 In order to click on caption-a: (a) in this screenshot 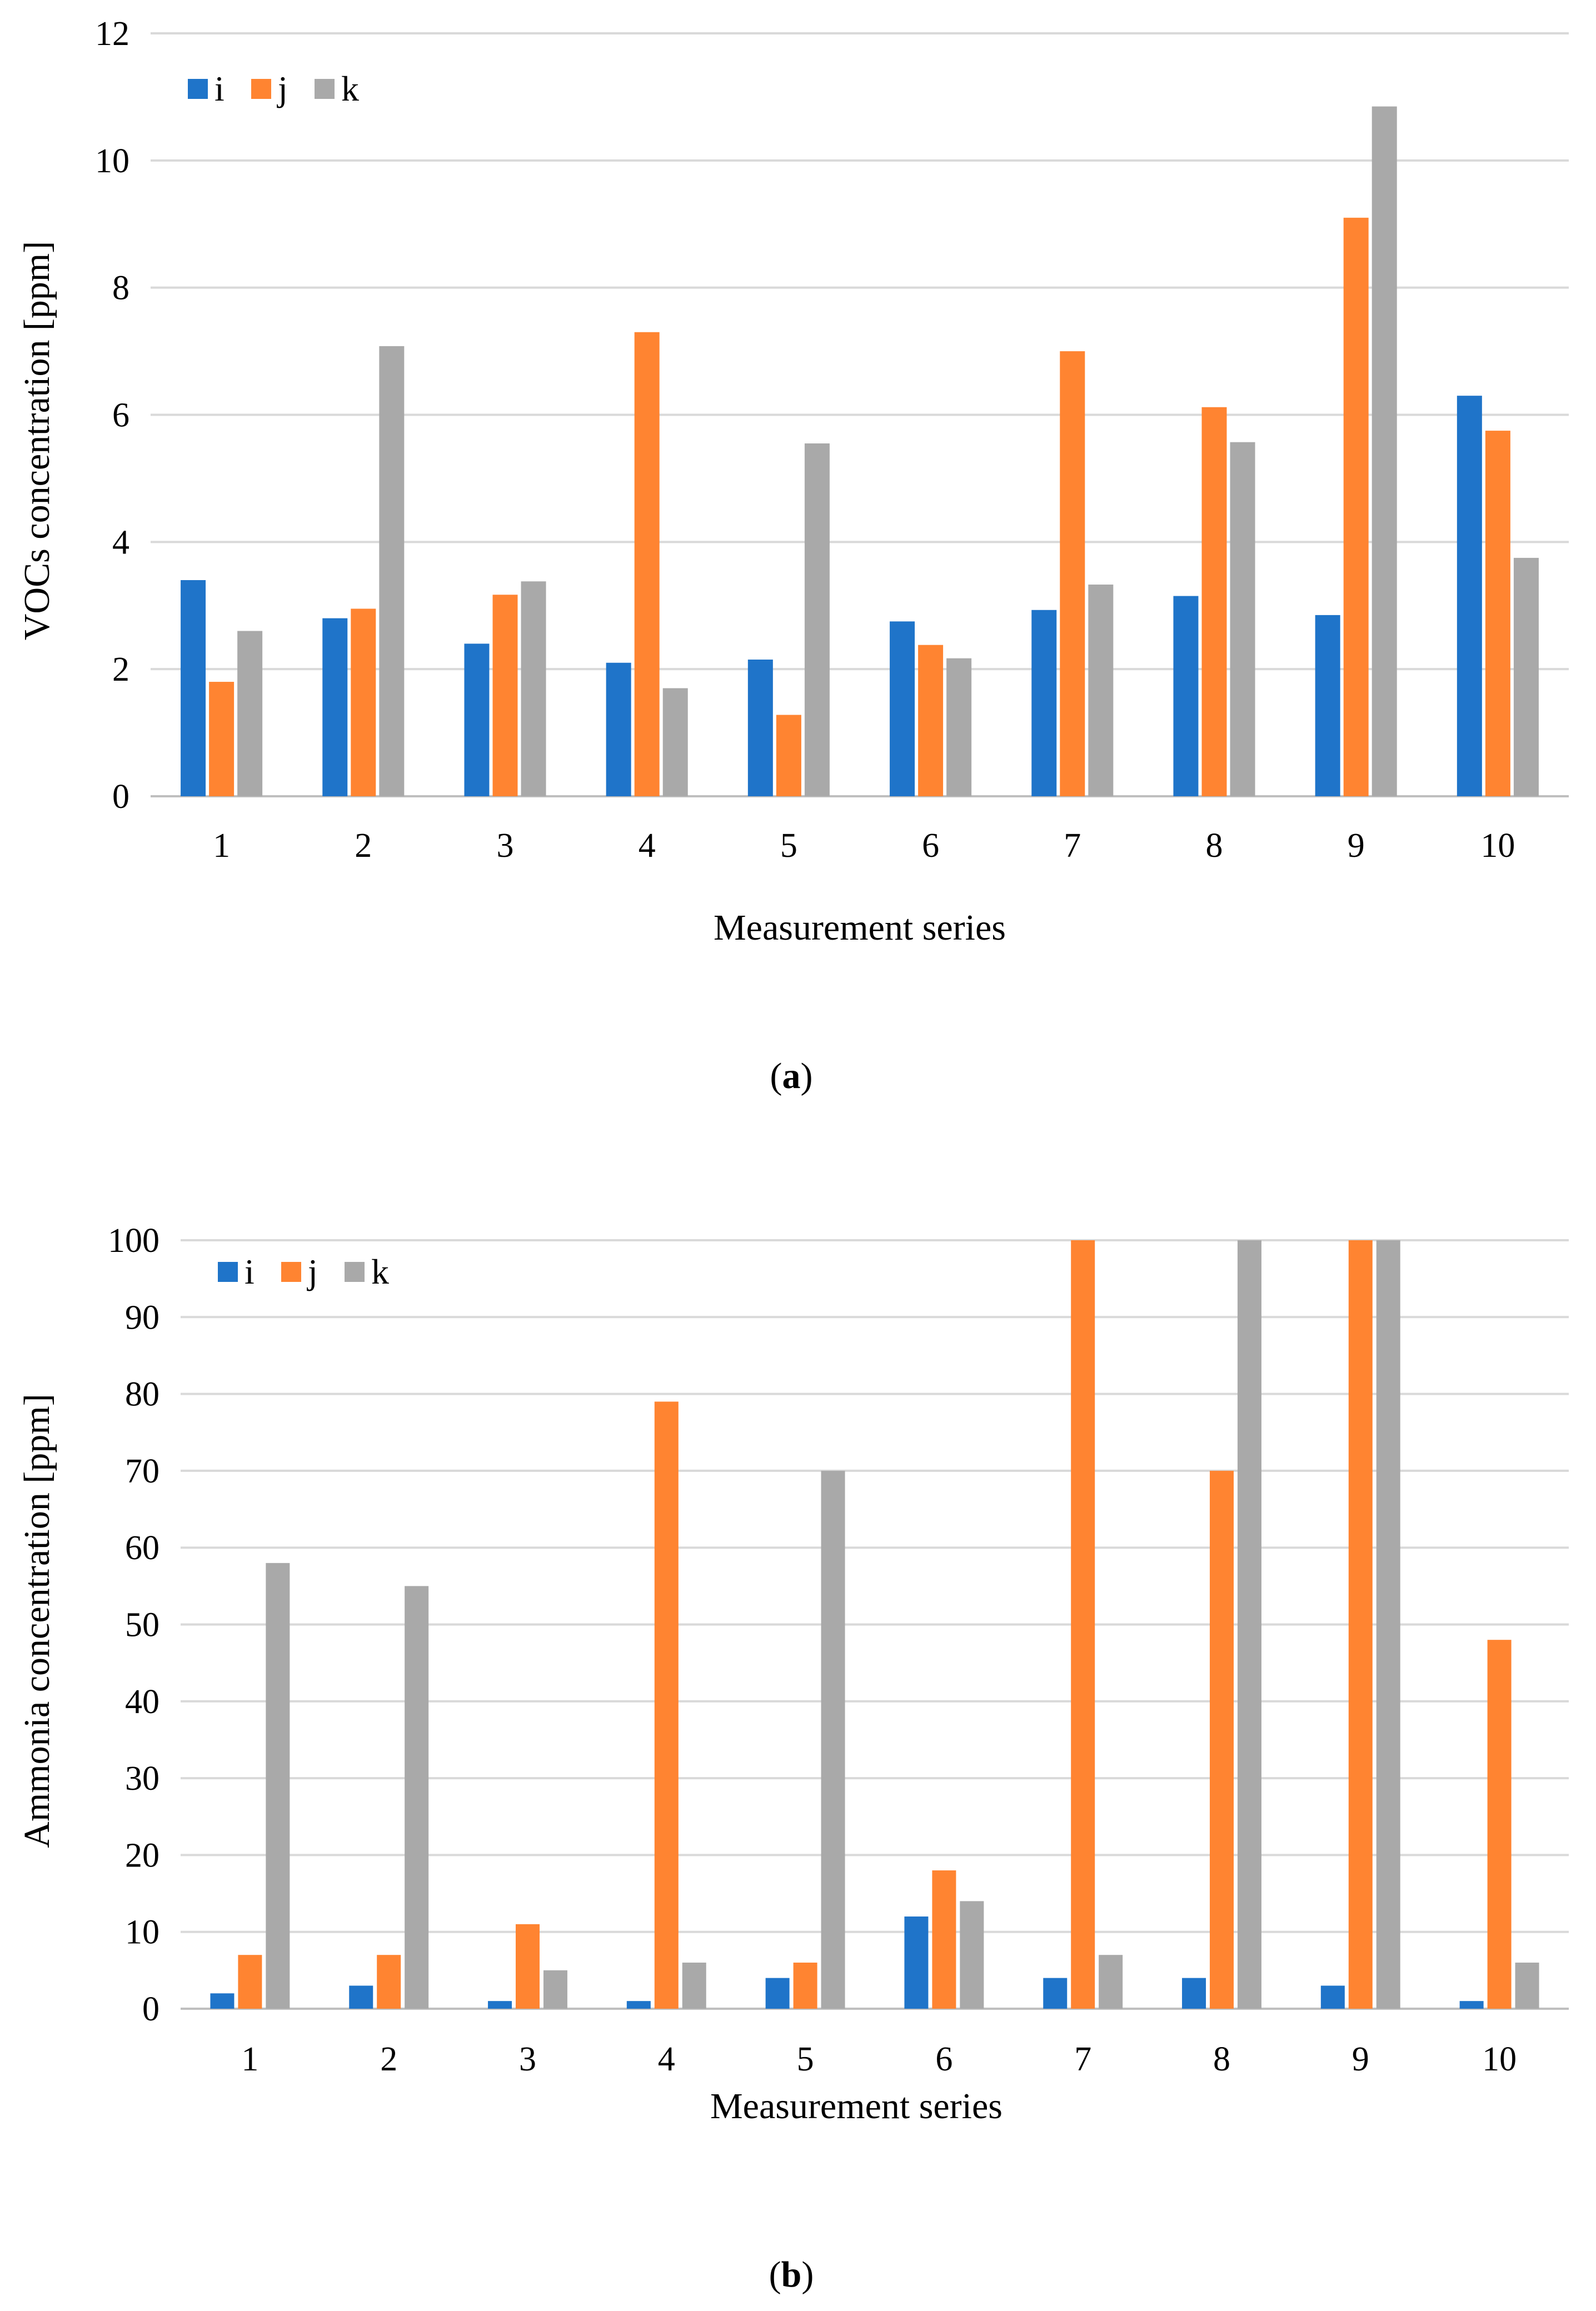, I will do `click(791, 1076)`.